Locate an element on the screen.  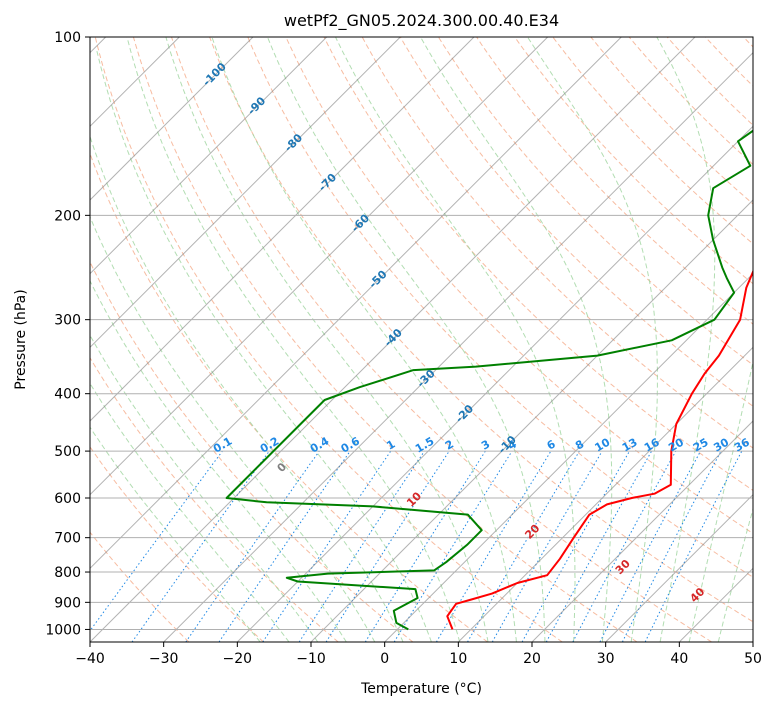
chart-title: wetPf2_GN05.2024.300.00.40.E34 is located at coordinates (421, 21).